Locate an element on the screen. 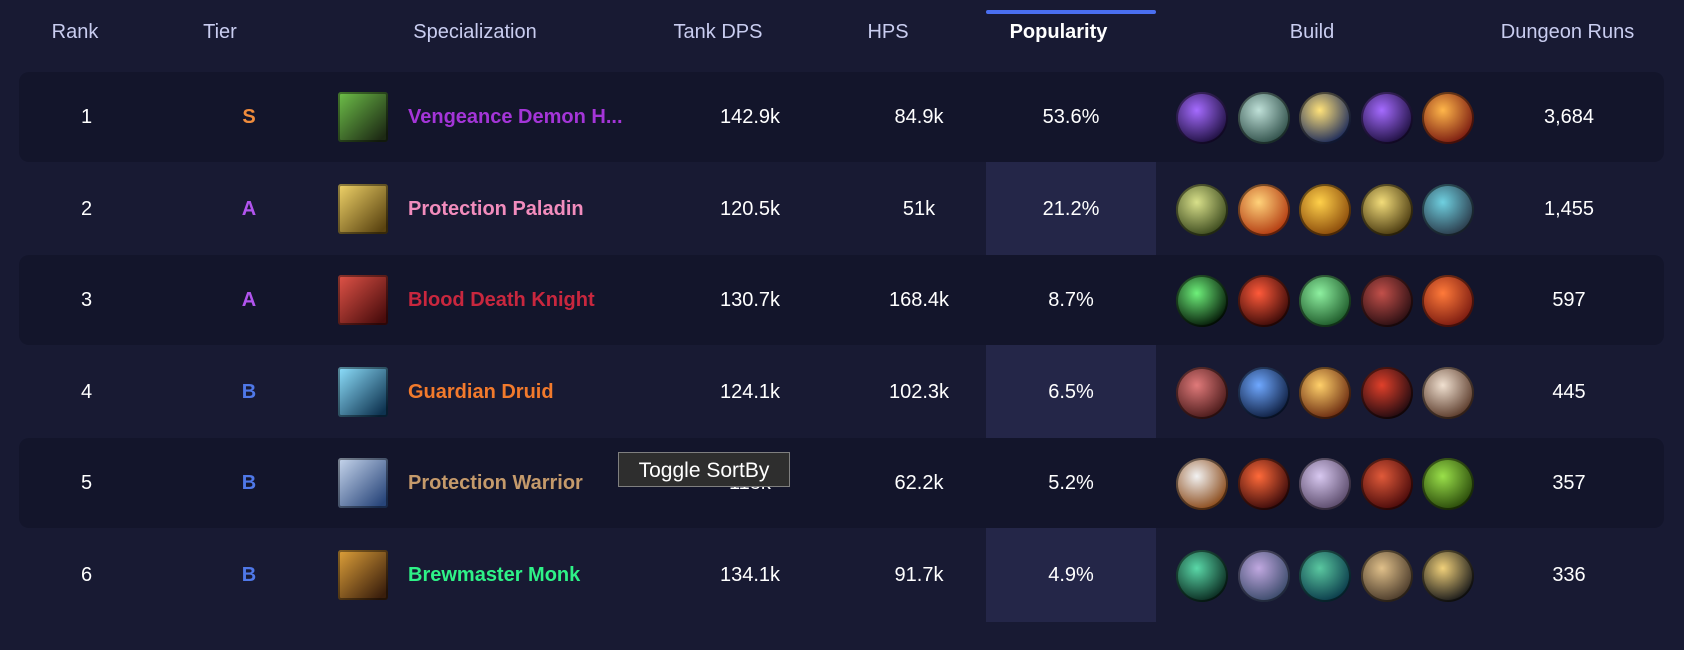 The height and width of the screenshot is (650, 1684). blood-claw-icon is located at coordinates (1448, 301).